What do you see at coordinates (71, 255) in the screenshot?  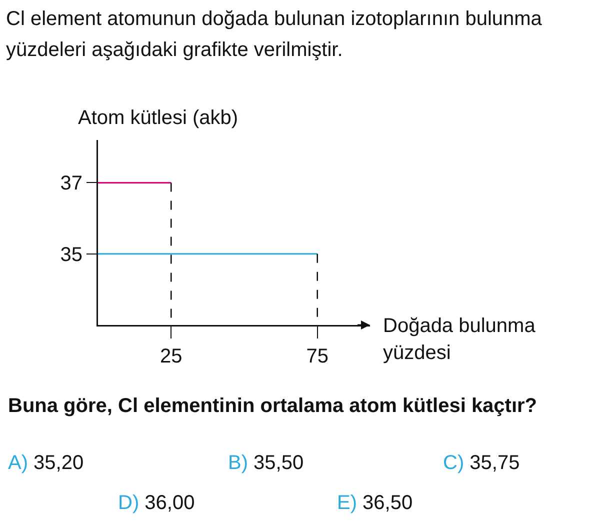 I see `y-tick-label: 35` at bounding box center [71, 255].